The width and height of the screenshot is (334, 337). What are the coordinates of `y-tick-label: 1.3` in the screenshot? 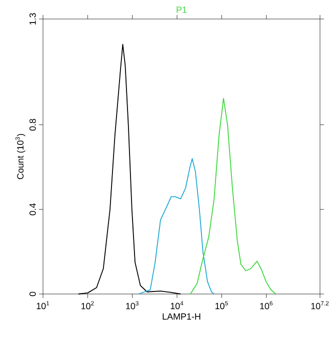 It's located at (32, 19).